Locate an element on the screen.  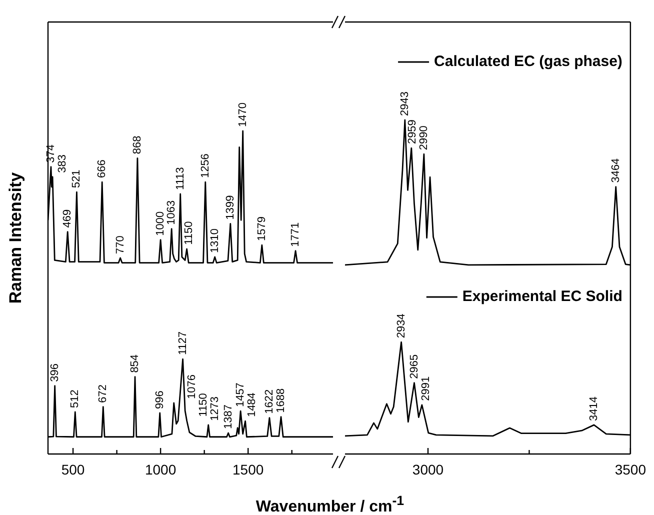
annotation: 1063 is located at coordinates (172, 212).